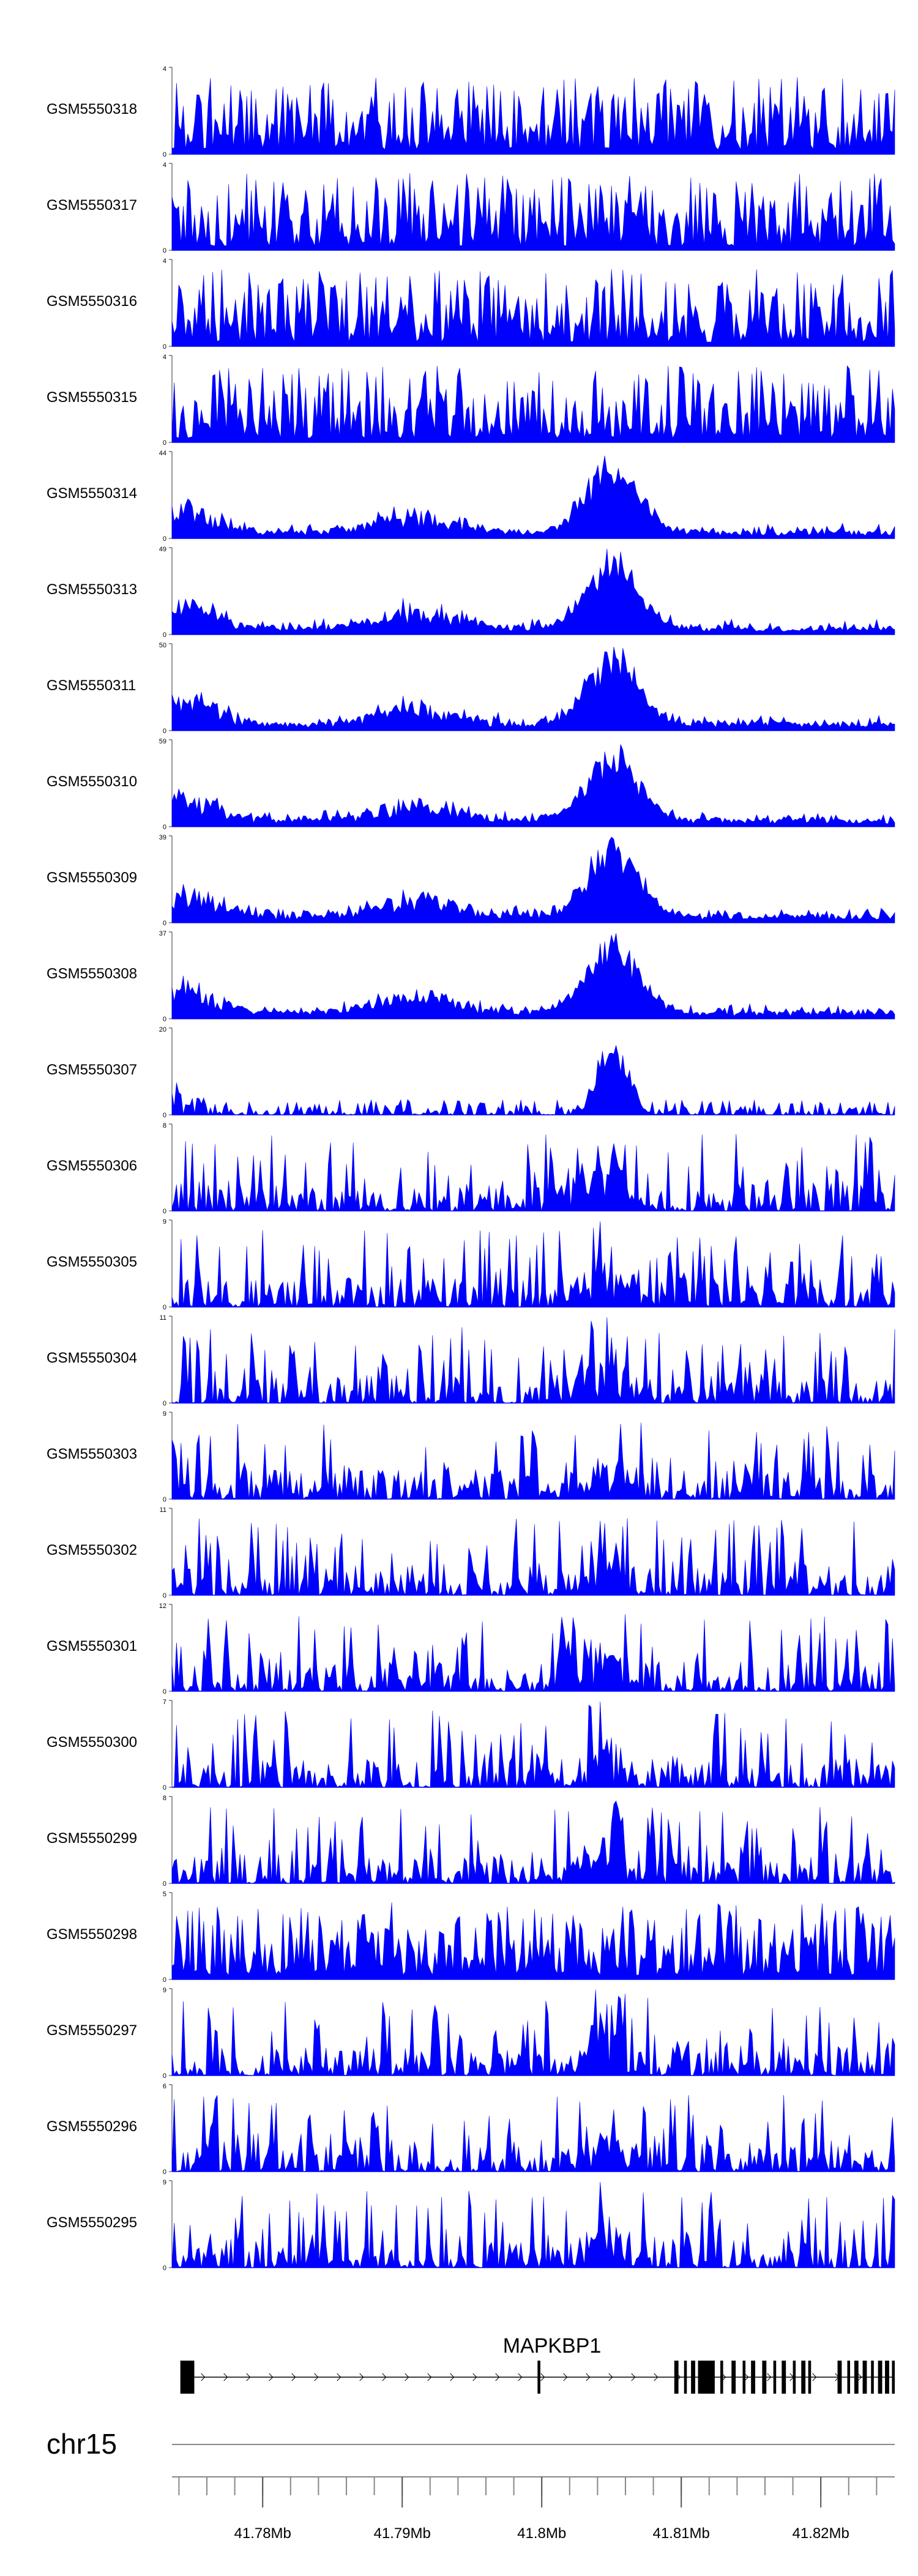  What do you see at coordinates (92, 1070) in the screenshot?
I see `track-label: GSM5550307` at bounding box center [92, 1070].